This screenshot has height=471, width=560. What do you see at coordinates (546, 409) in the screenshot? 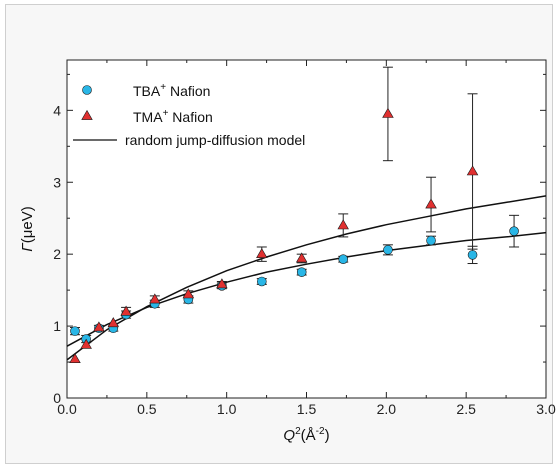
I see `x-tick-label-6: 3.0` at bounding box center [546, 409].